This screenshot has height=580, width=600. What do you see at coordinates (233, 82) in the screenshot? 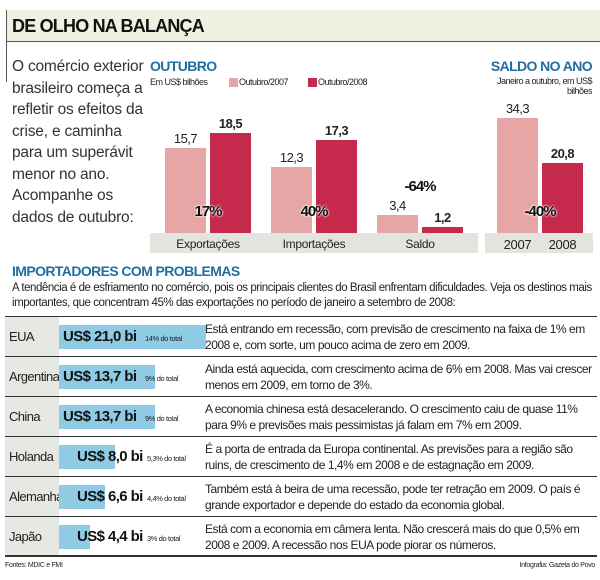
I see `legend-swatch-2007` at bounding box center [233, 82].